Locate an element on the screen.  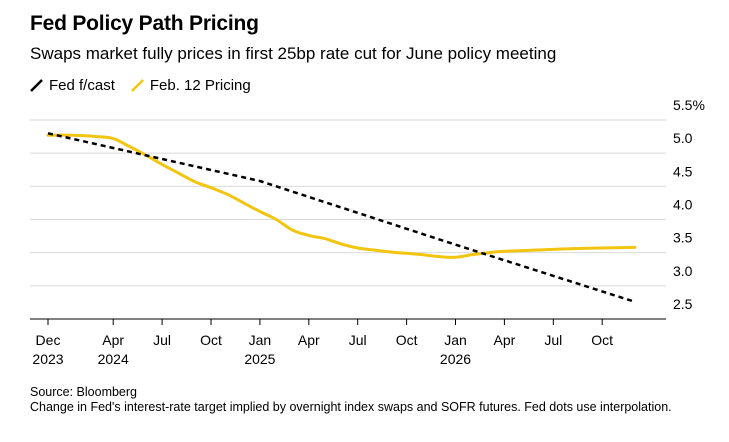
x-tick-label-11: Oct is located at coordinates (602, 340).